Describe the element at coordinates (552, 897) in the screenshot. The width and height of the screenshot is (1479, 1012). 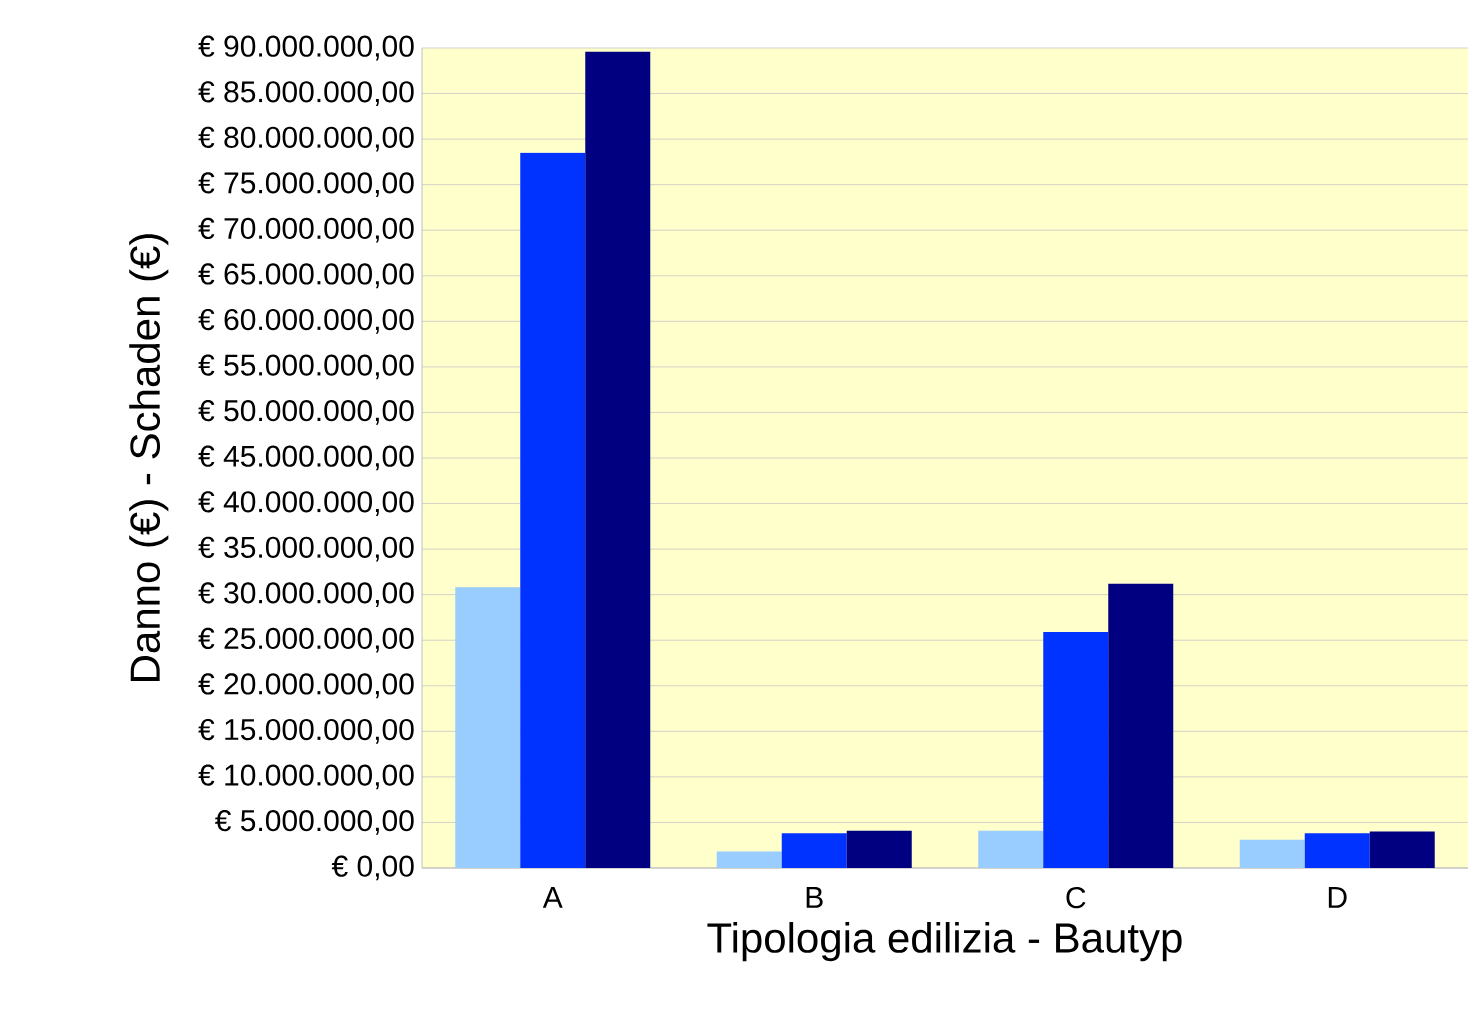
I see `x-tick-label: A` at that location.